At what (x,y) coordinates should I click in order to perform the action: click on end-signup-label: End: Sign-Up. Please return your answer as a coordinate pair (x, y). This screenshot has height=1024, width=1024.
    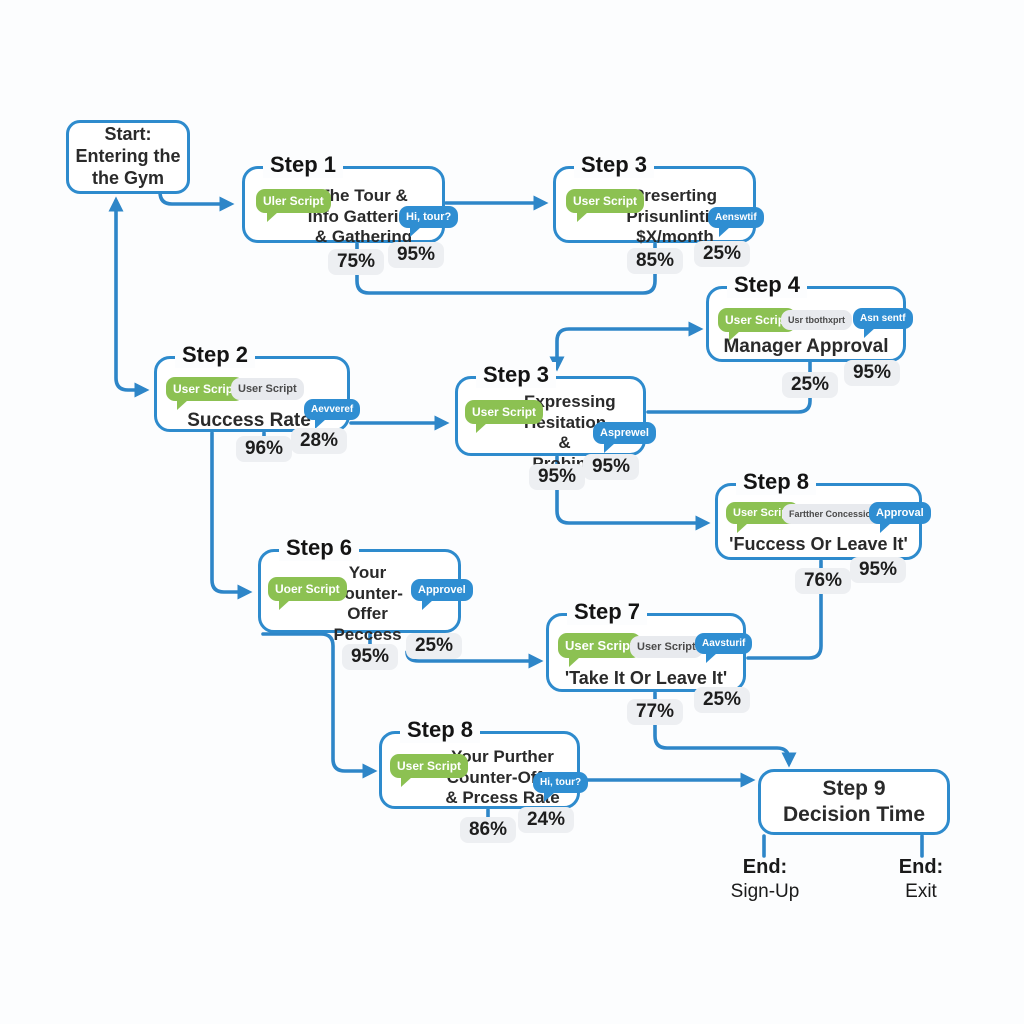
    Looking at the image, I should click on (765, 879).